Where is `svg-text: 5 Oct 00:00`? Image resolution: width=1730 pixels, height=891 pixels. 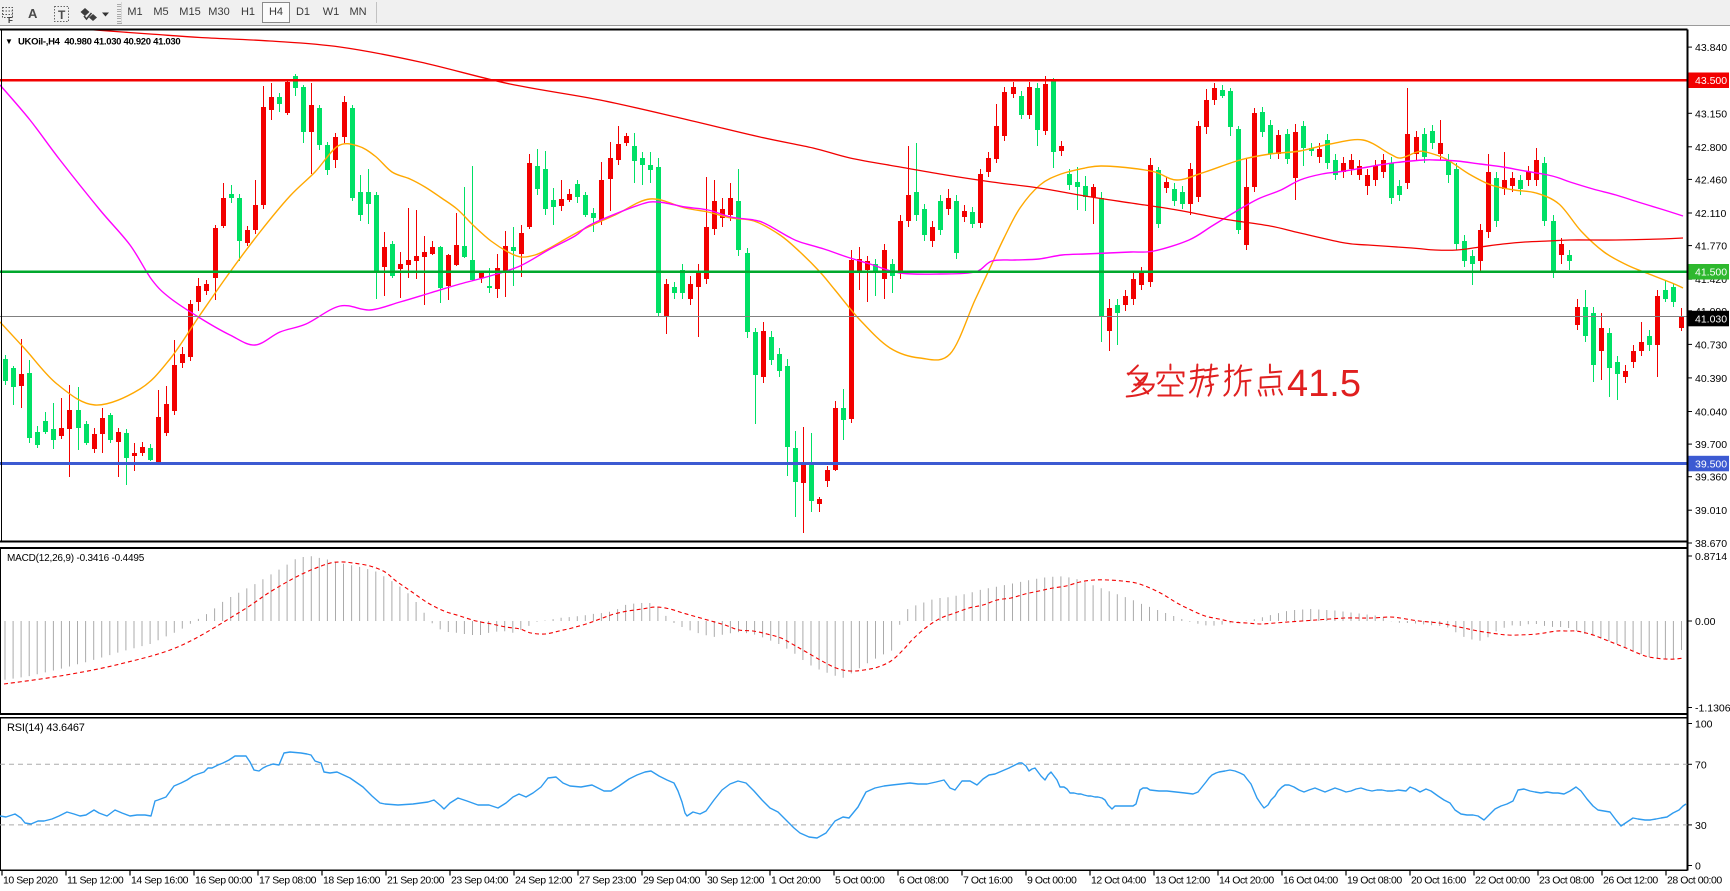 svg-text: 5 Oct 00:00 is located at coordinates (860, 881).